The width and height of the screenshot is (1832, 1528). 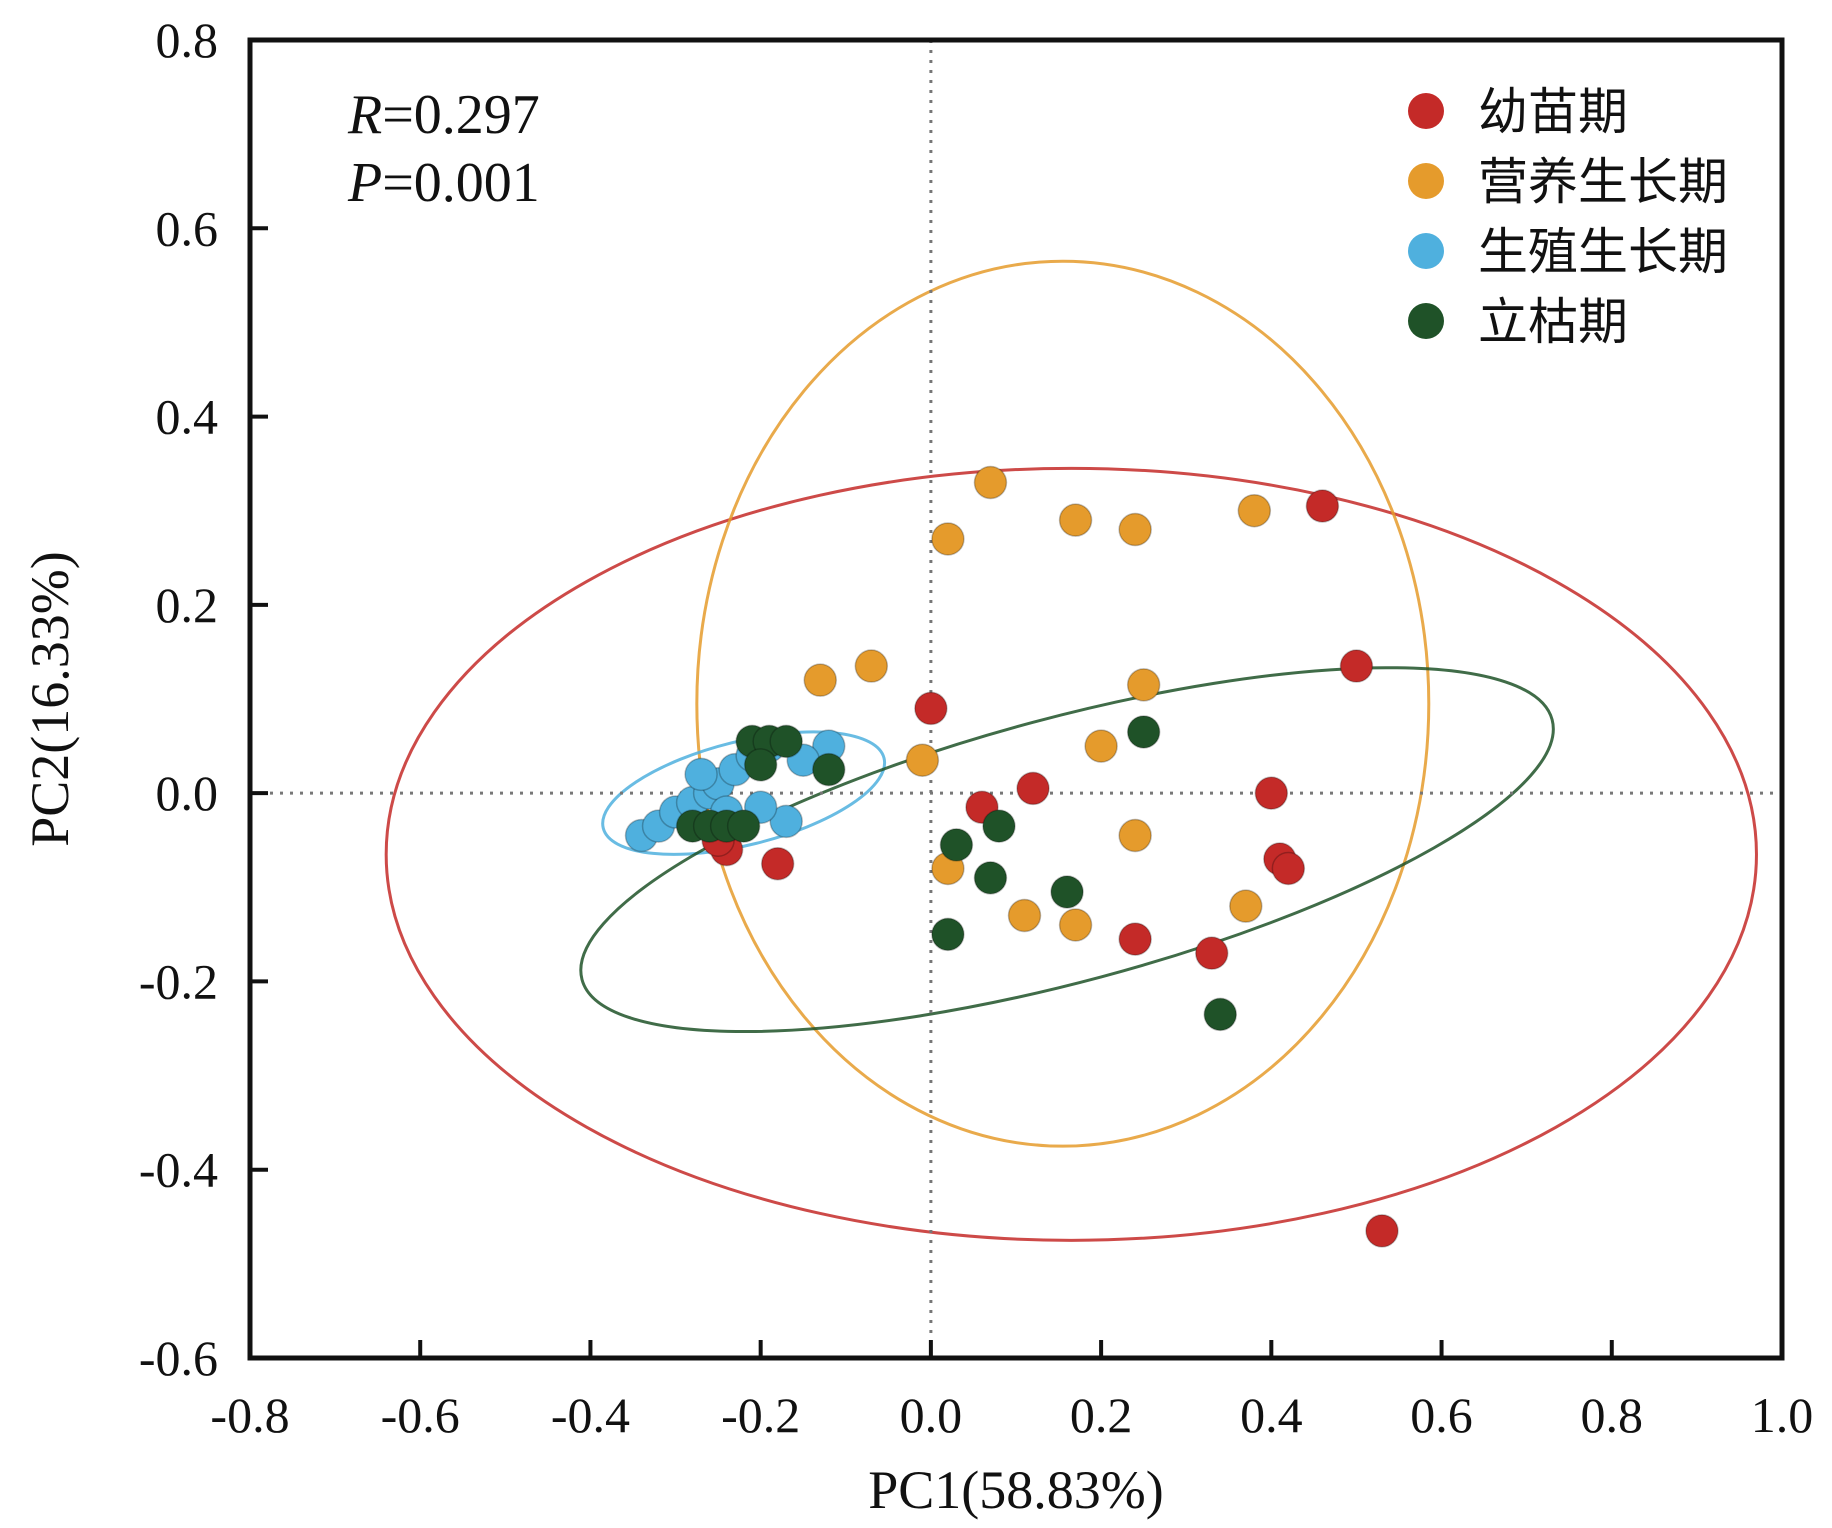 I want to click on x-tick-label: 0.6, so click(x=1441, y=1415).